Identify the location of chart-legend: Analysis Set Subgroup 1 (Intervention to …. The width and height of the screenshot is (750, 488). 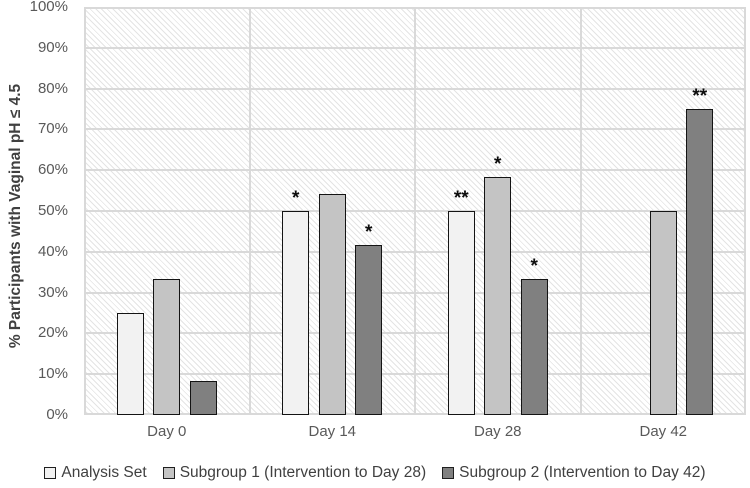
(375, 473).